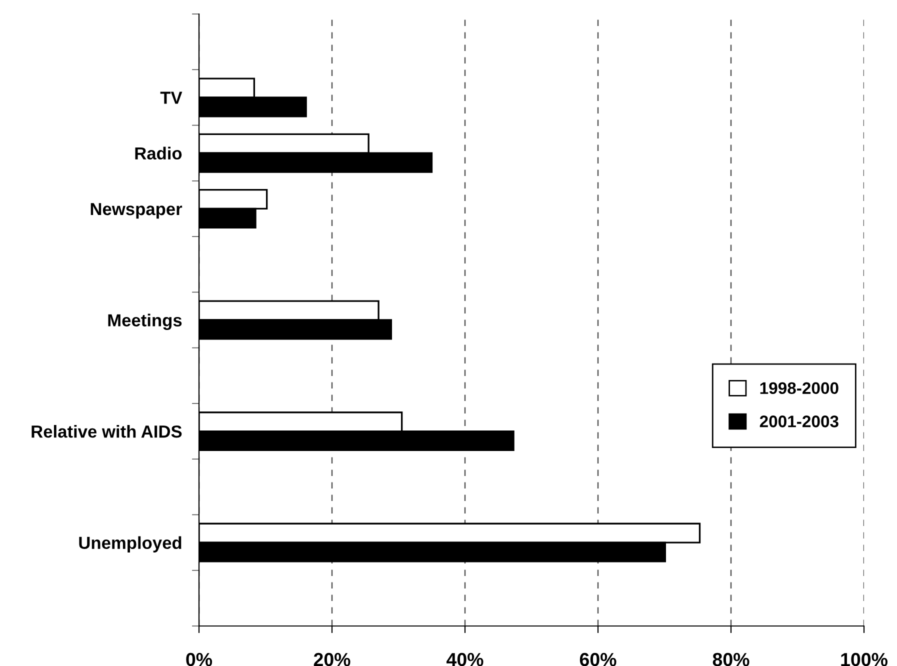  I want to click on y-tick-label: TV, so click(171, 98).